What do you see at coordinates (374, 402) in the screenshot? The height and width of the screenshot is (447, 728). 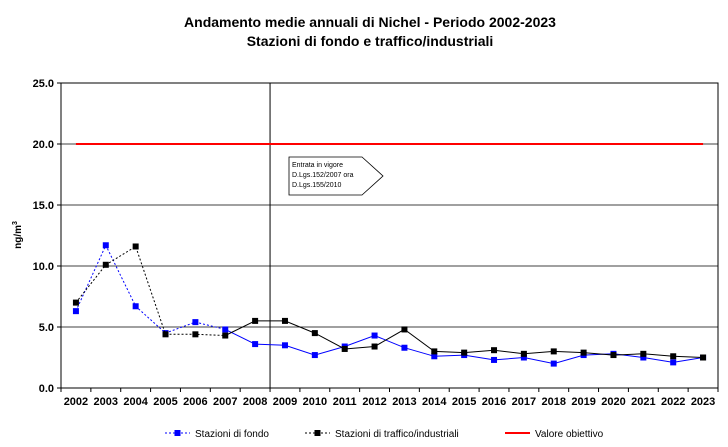 I see `x-tick-label: 2012` at bounding box center [374, 402].